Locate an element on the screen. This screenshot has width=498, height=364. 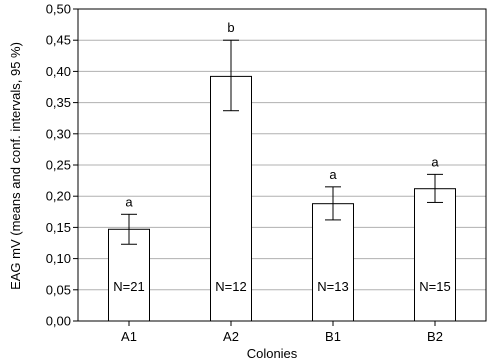
y-tick-label: 0,25 is located at coordinates (58, 165).